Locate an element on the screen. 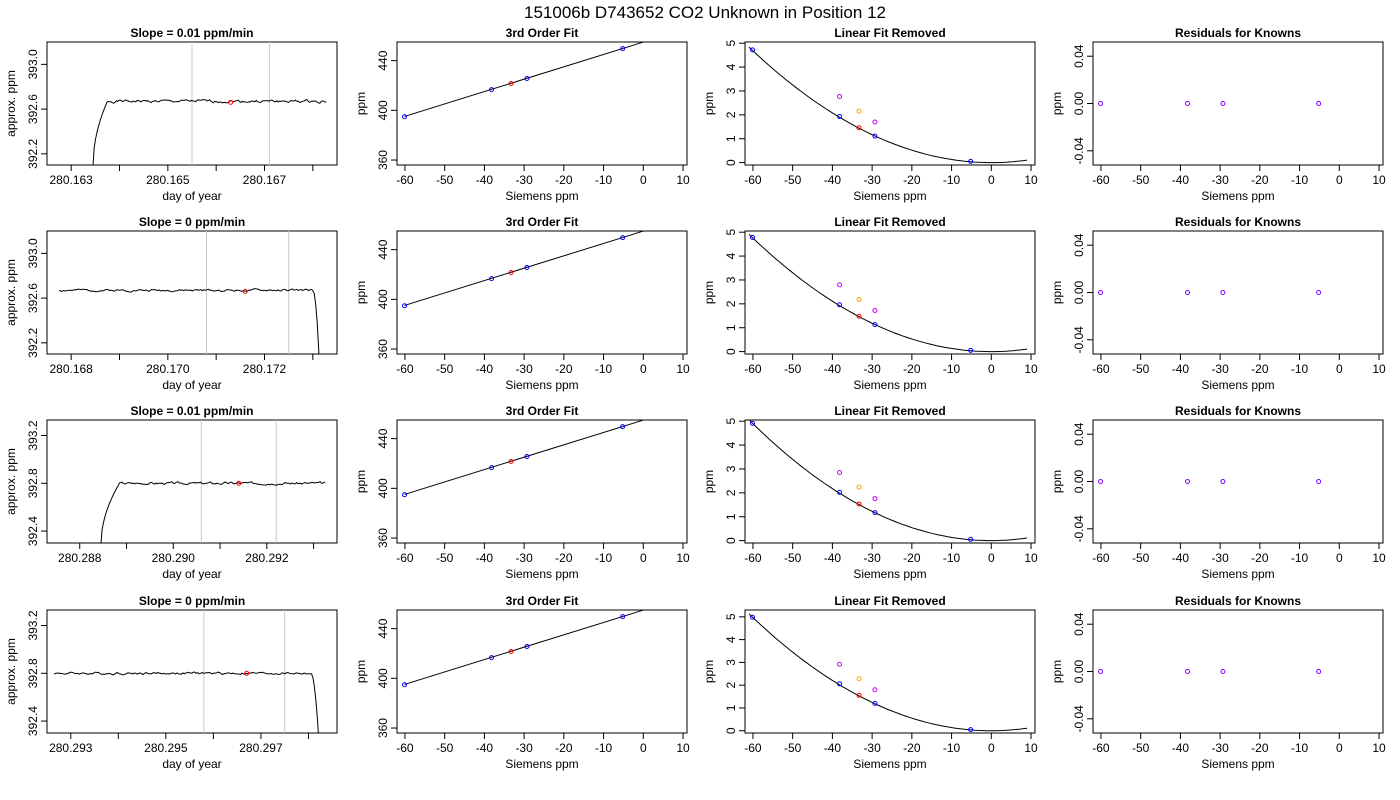  x-tick-label: 280.170 is located at coordinates (168, 369).